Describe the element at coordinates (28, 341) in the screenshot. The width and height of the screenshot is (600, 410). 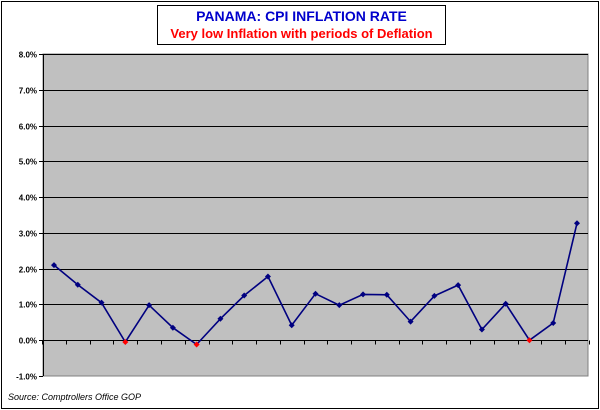
I see `y-tick-label: 0.0%` at that location.